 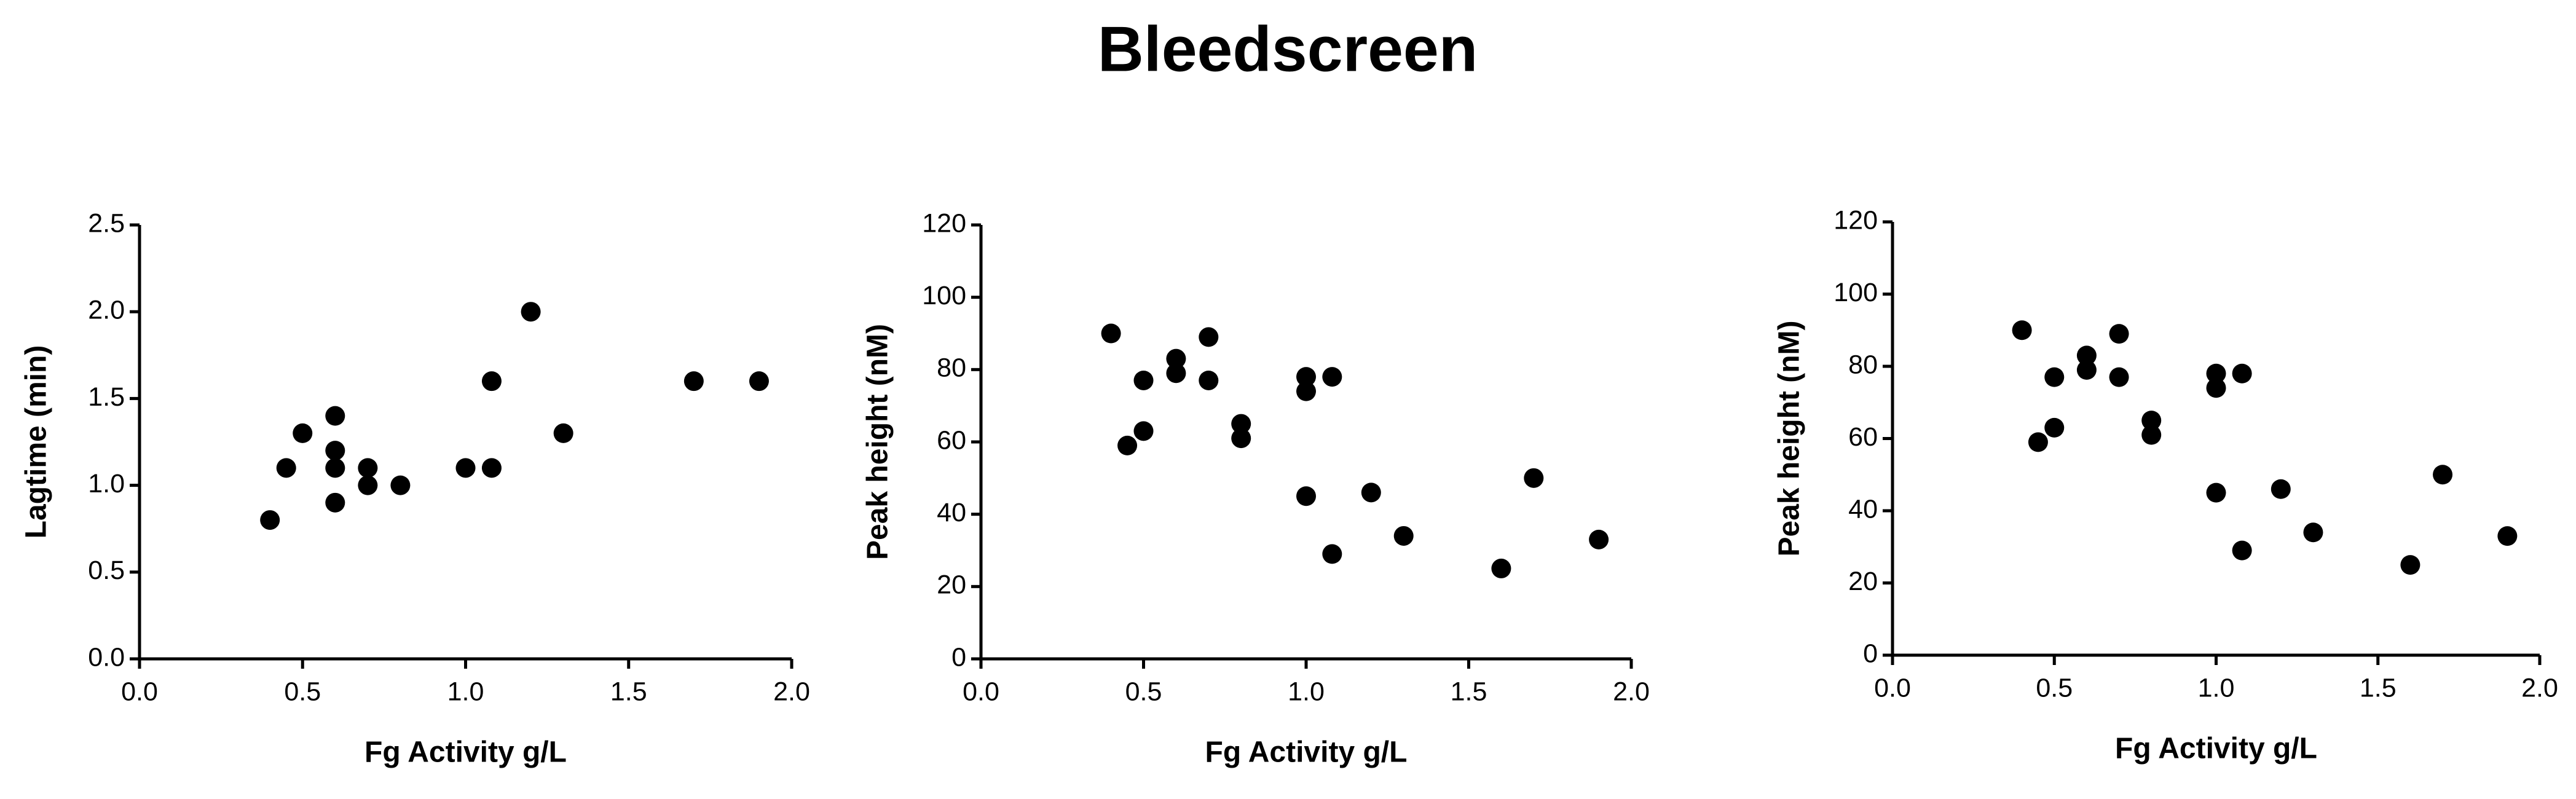 I want to click on y-tick-label: 1.5, so click(x=107, y=397).